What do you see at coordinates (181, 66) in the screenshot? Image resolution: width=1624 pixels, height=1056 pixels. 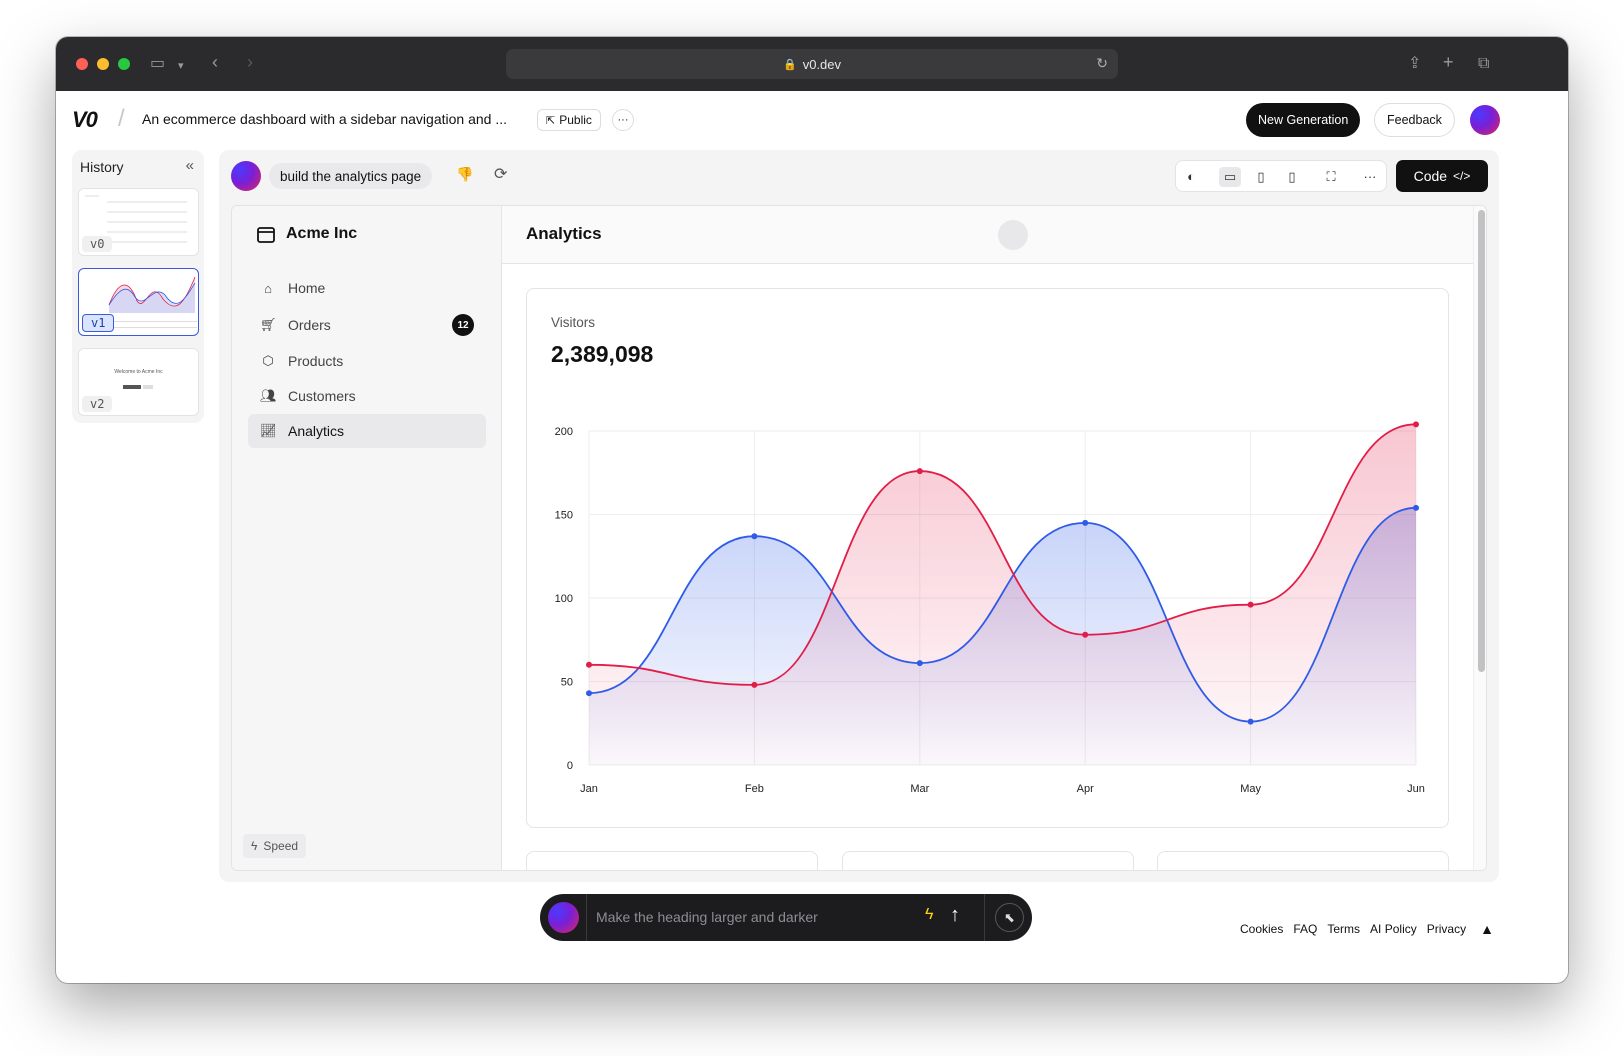 I see `chevron-down-icon: ▾` at bounding box center [181, 66].